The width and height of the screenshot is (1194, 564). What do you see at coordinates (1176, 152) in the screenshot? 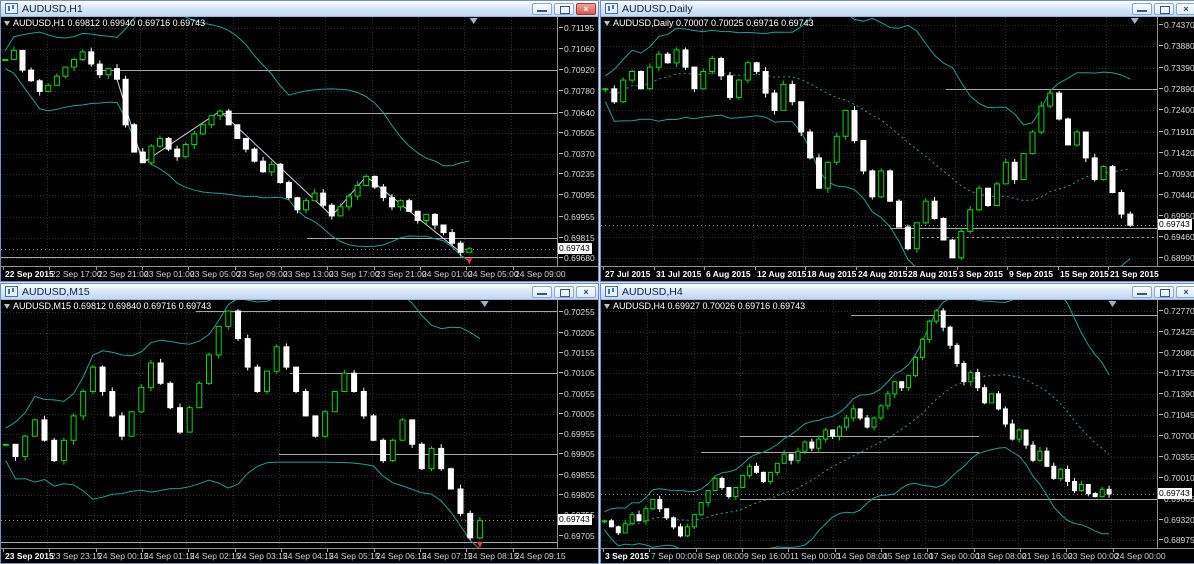
I see `price-tick-label: 0.71420` at bounding box center [1176, 152].